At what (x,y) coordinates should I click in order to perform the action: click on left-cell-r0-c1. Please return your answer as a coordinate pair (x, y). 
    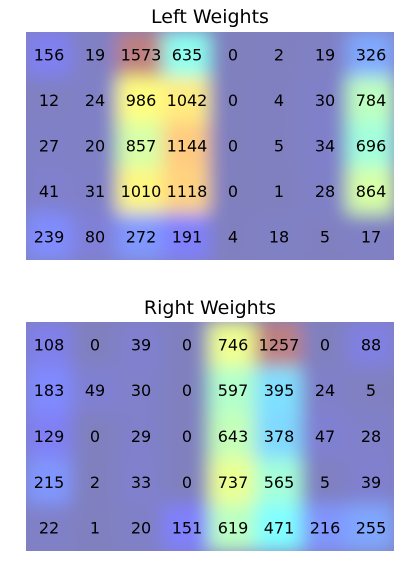
    Looking at the image, I should click on (95, 55).